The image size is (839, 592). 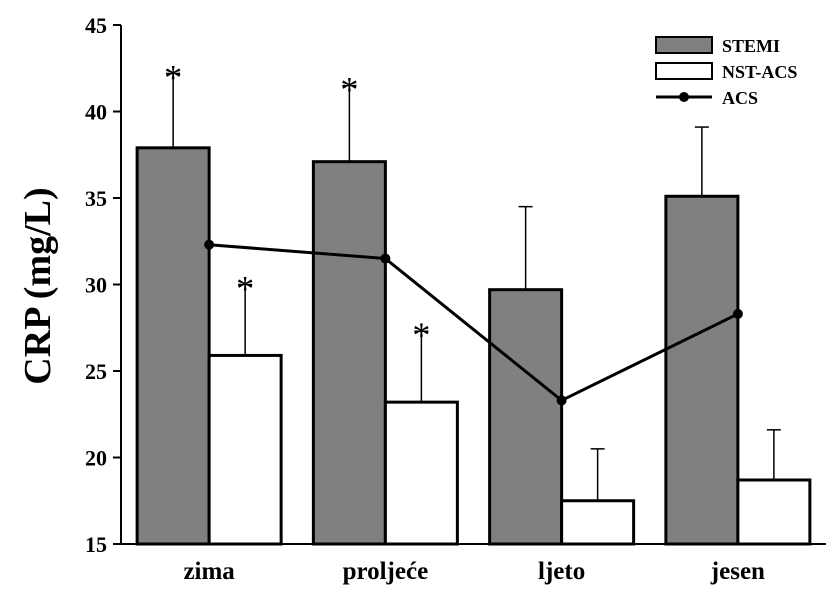 I want to click on y-tick-label: 40, so click(x=96, y=112).